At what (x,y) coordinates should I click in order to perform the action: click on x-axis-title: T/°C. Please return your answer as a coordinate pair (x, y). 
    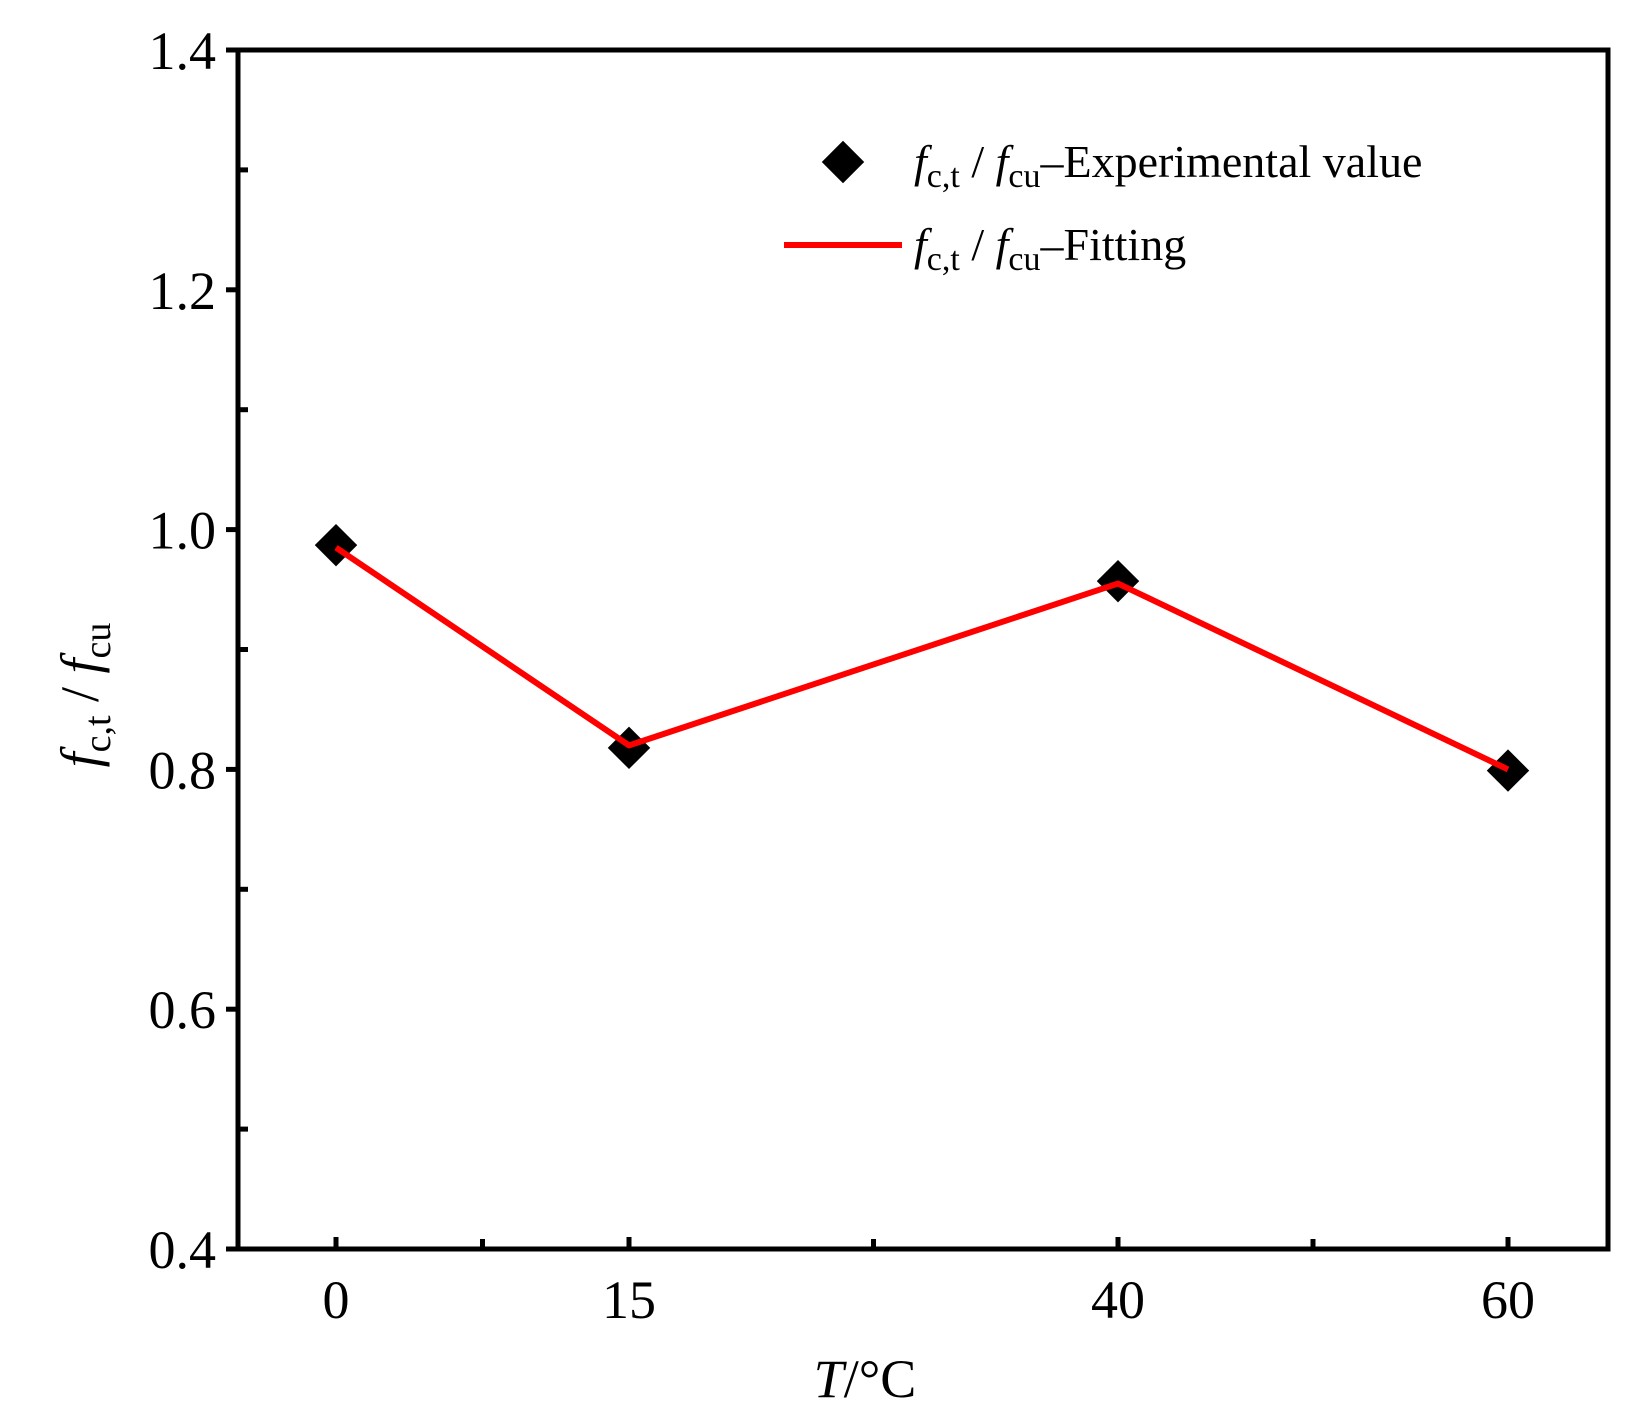
    Looking at the image, I should click on (865, 1379).